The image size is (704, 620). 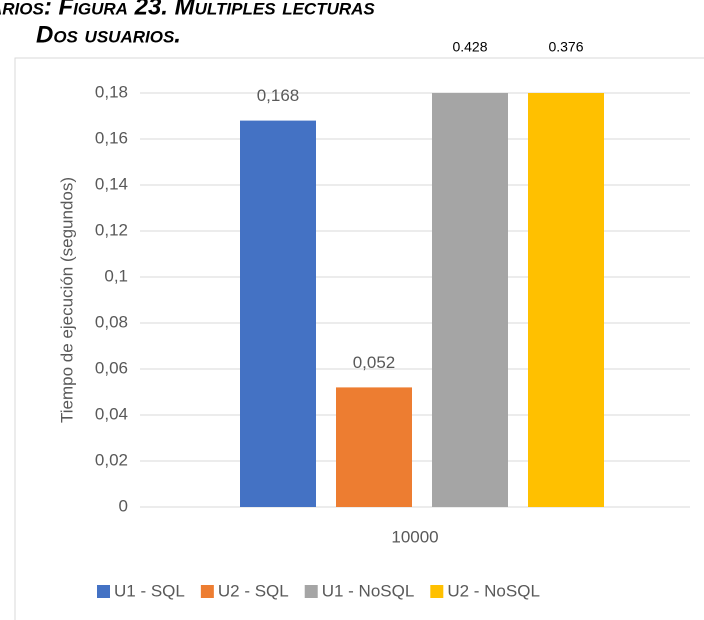 What do you see at coordinates (111, 321) in the screenshot?
I see `y-tick-label: 0,08` at bounding box center [111, 321].